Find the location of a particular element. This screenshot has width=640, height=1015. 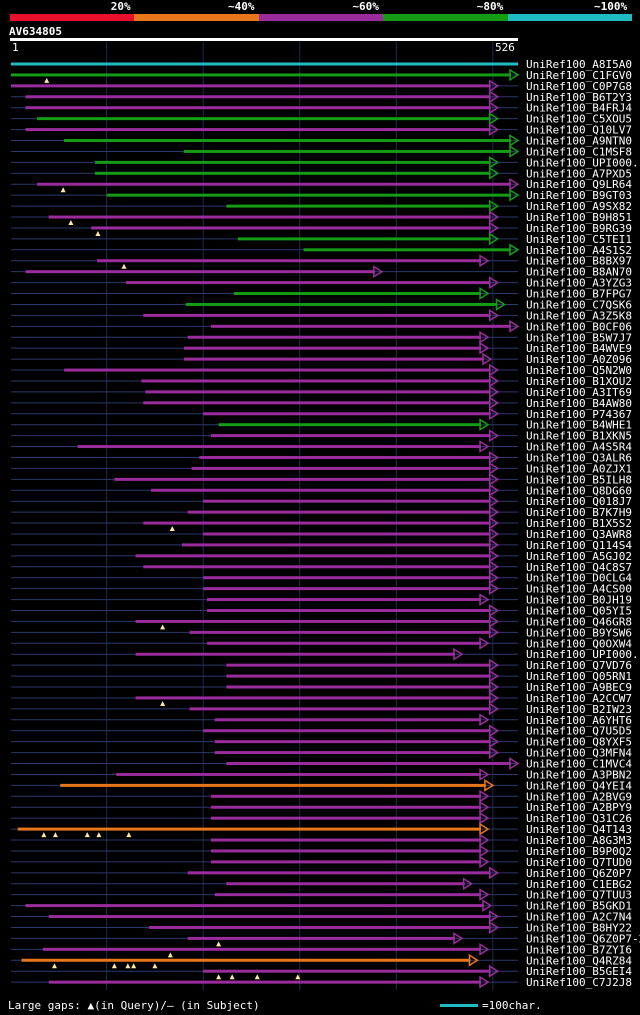

hit-label: UniRef100_C1MSF8 is located at coordinates (579, 151).